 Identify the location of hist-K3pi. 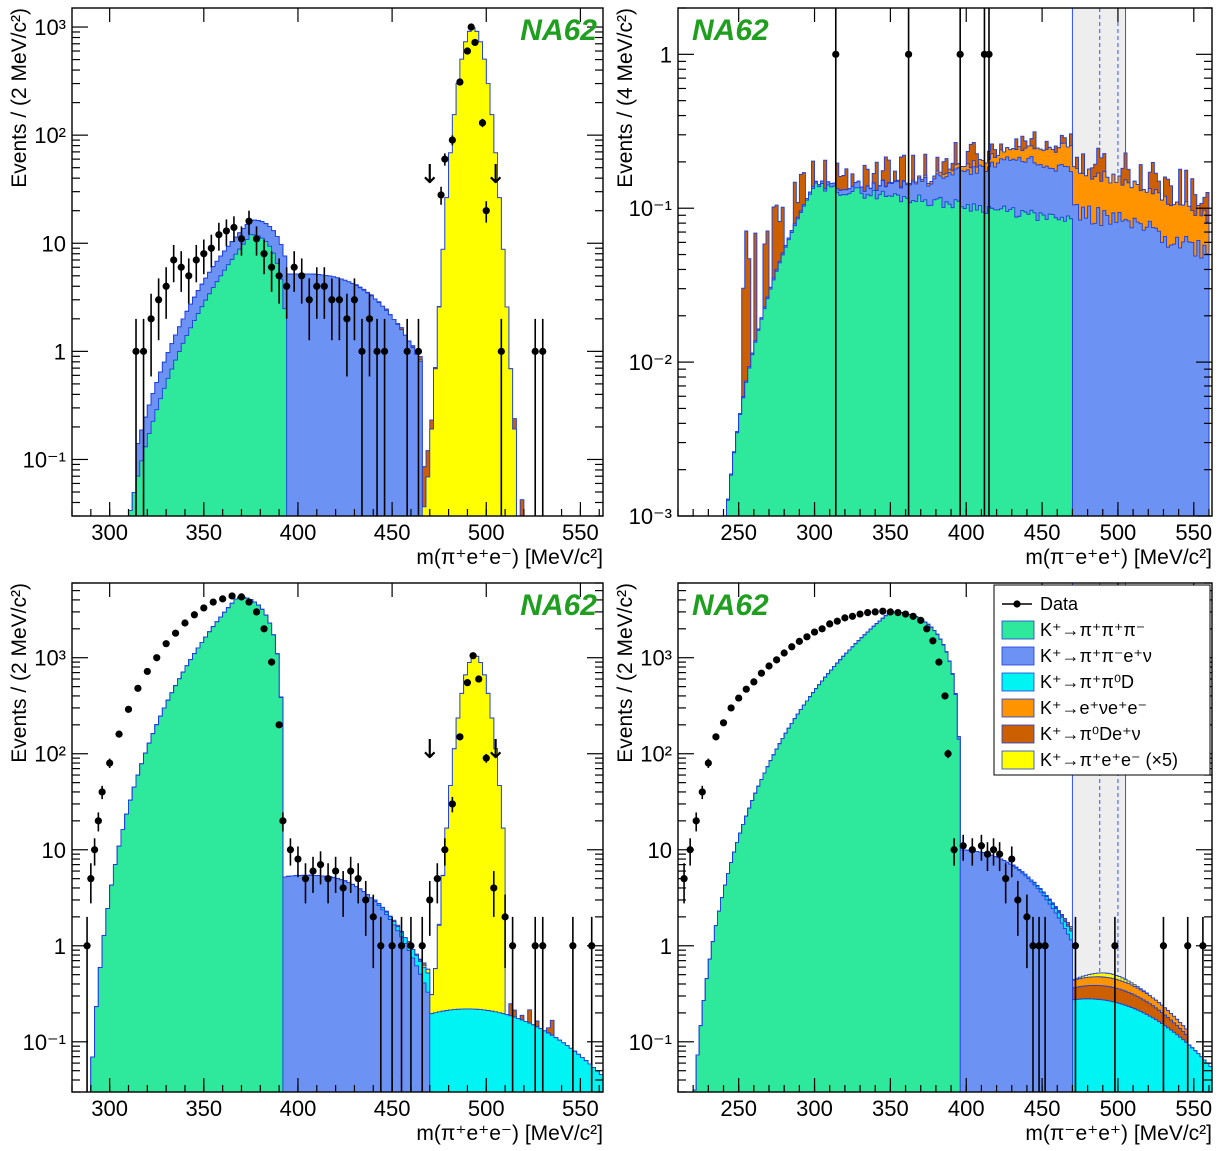
(337, 375).